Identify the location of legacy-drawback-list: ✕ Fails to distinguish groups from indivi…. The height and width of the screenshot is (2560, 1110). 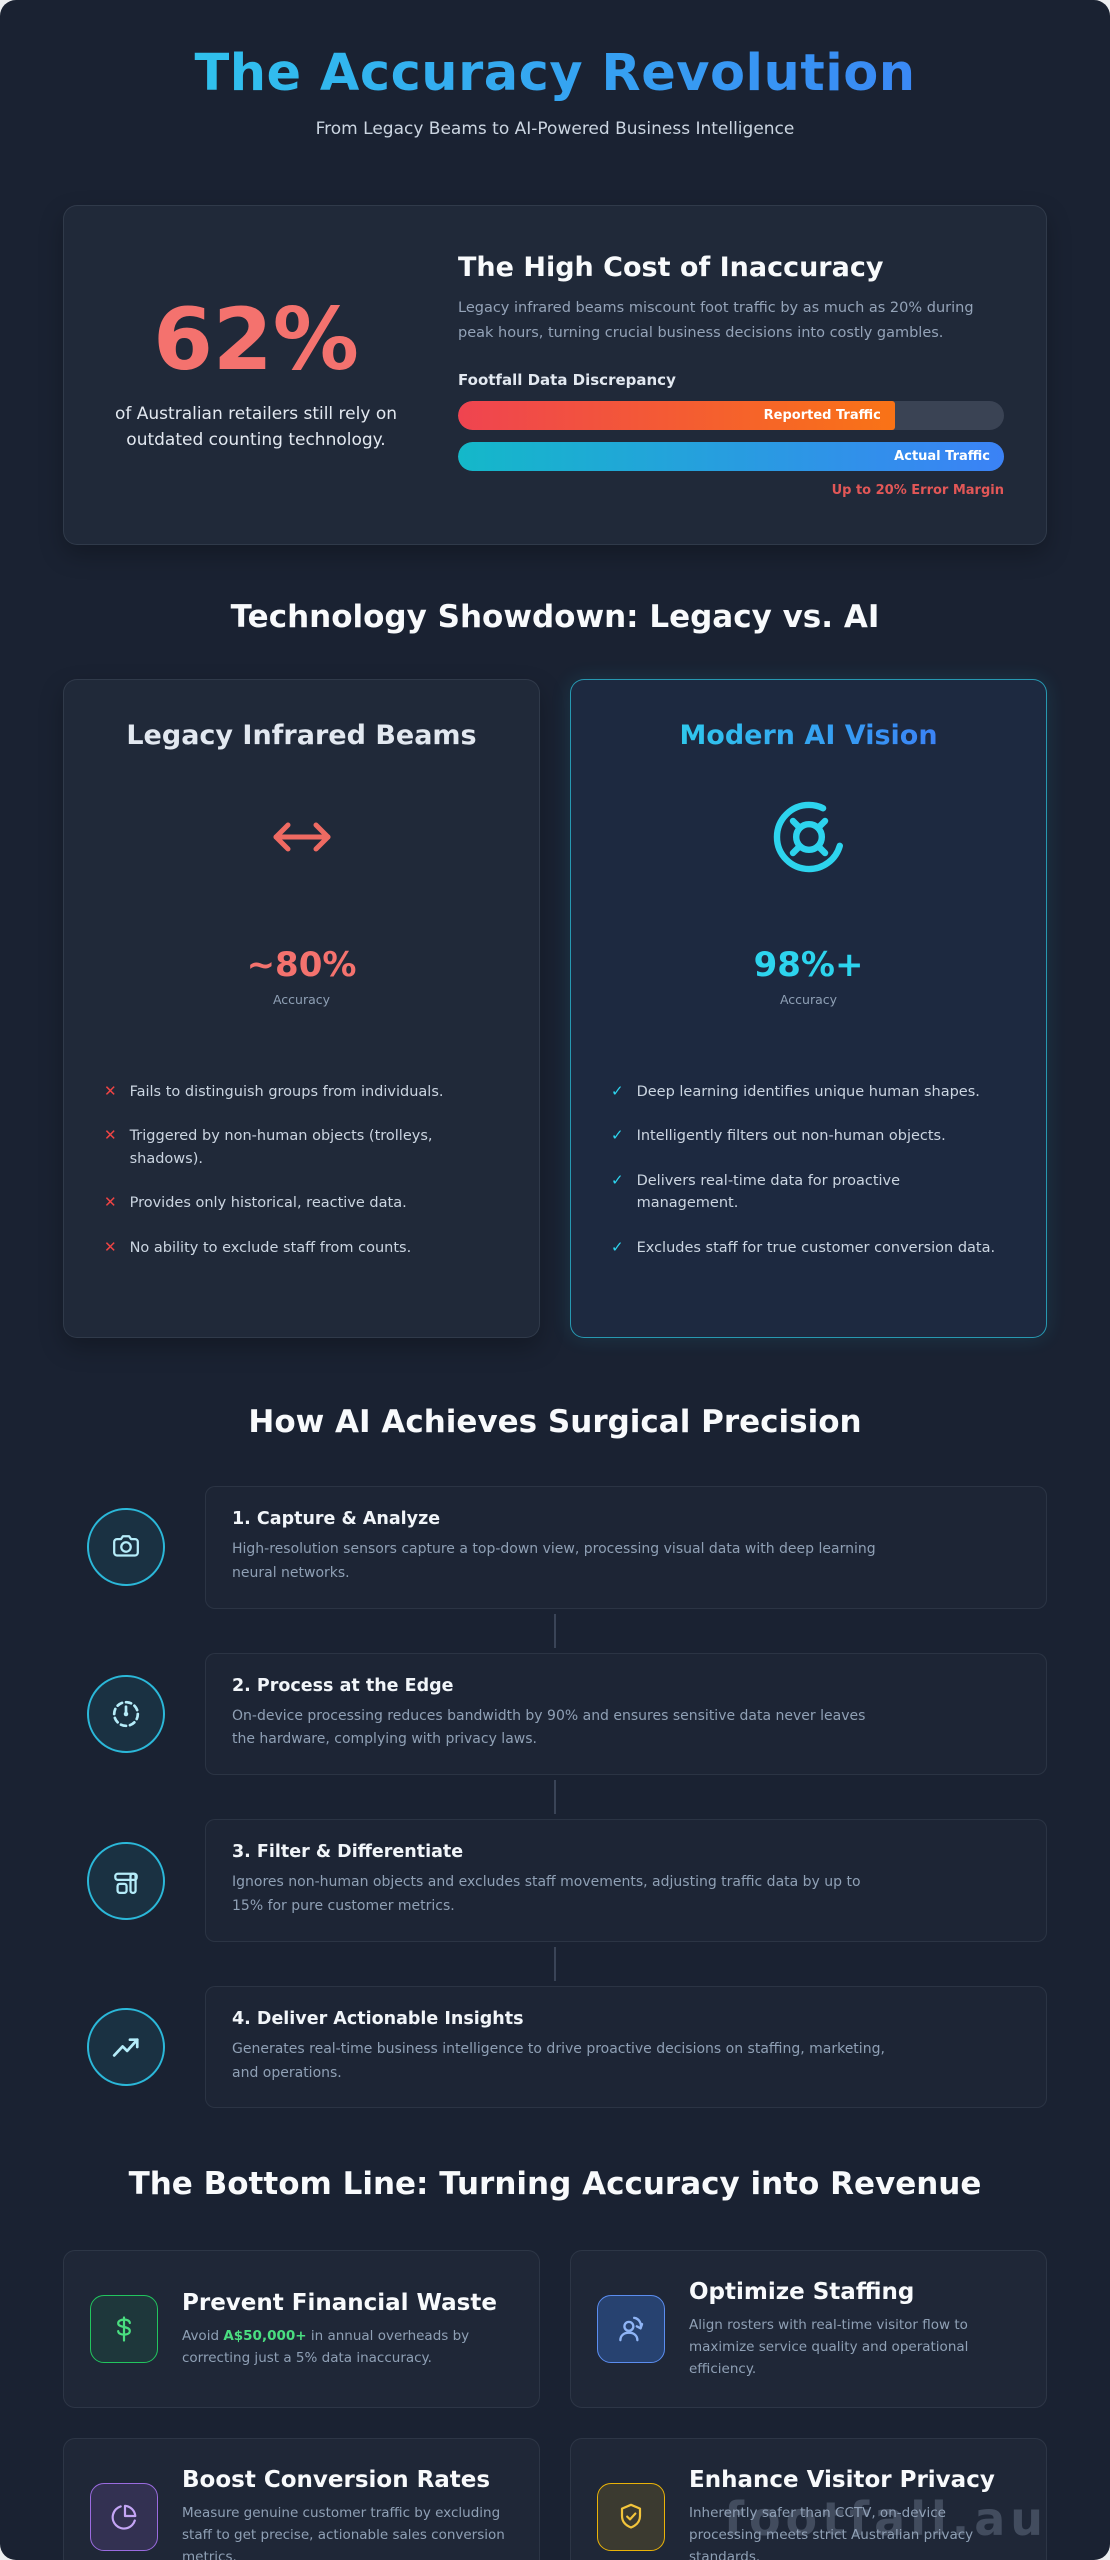
(301, 1181).